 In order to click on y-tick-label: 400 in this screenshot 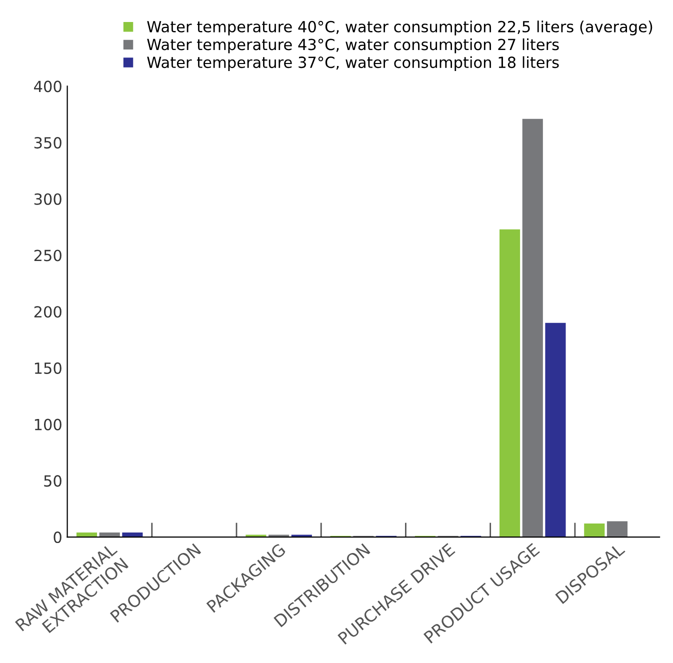, I will do `click(48, 86)`.